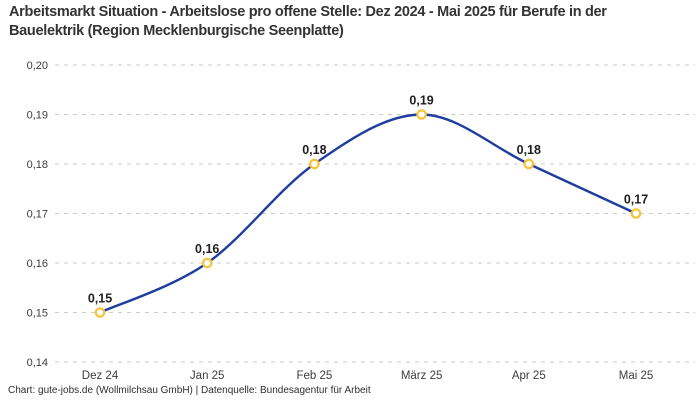  I want to click on x-axis-tick-label: Jan 25, so click(207, 376).